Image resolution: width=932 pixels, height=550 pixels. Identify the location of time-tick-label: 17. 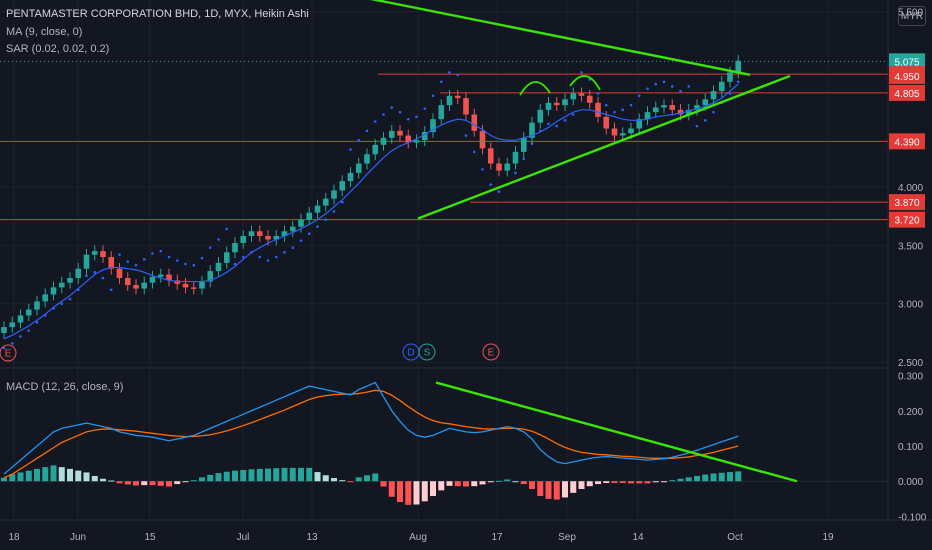
(497, 537).